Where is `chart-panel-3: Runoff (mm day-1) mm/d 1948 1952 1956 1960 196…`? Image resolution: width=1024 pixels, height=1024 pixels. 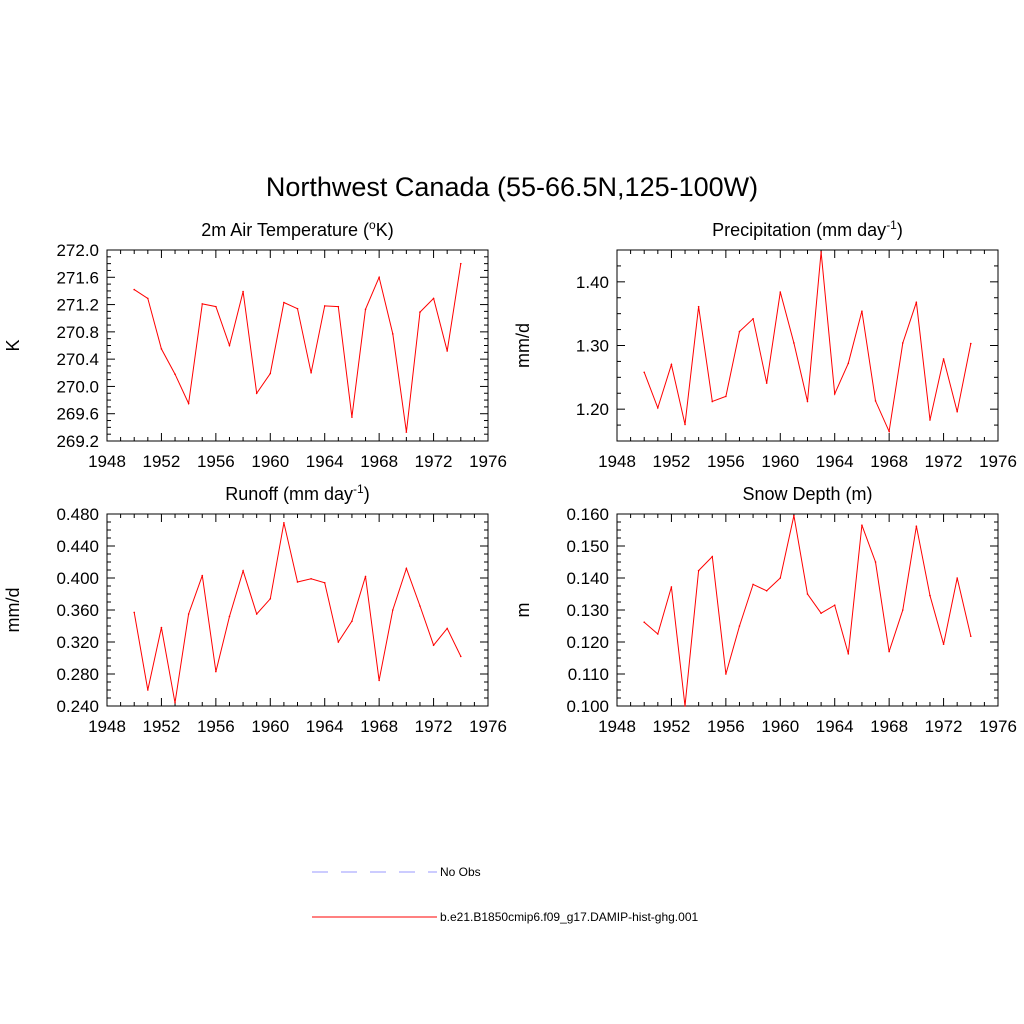 chart-panel-3: Runoff (mm day-1) mm/d 1948 1952 1956 1960 196… is located at coordinates (255, 609).